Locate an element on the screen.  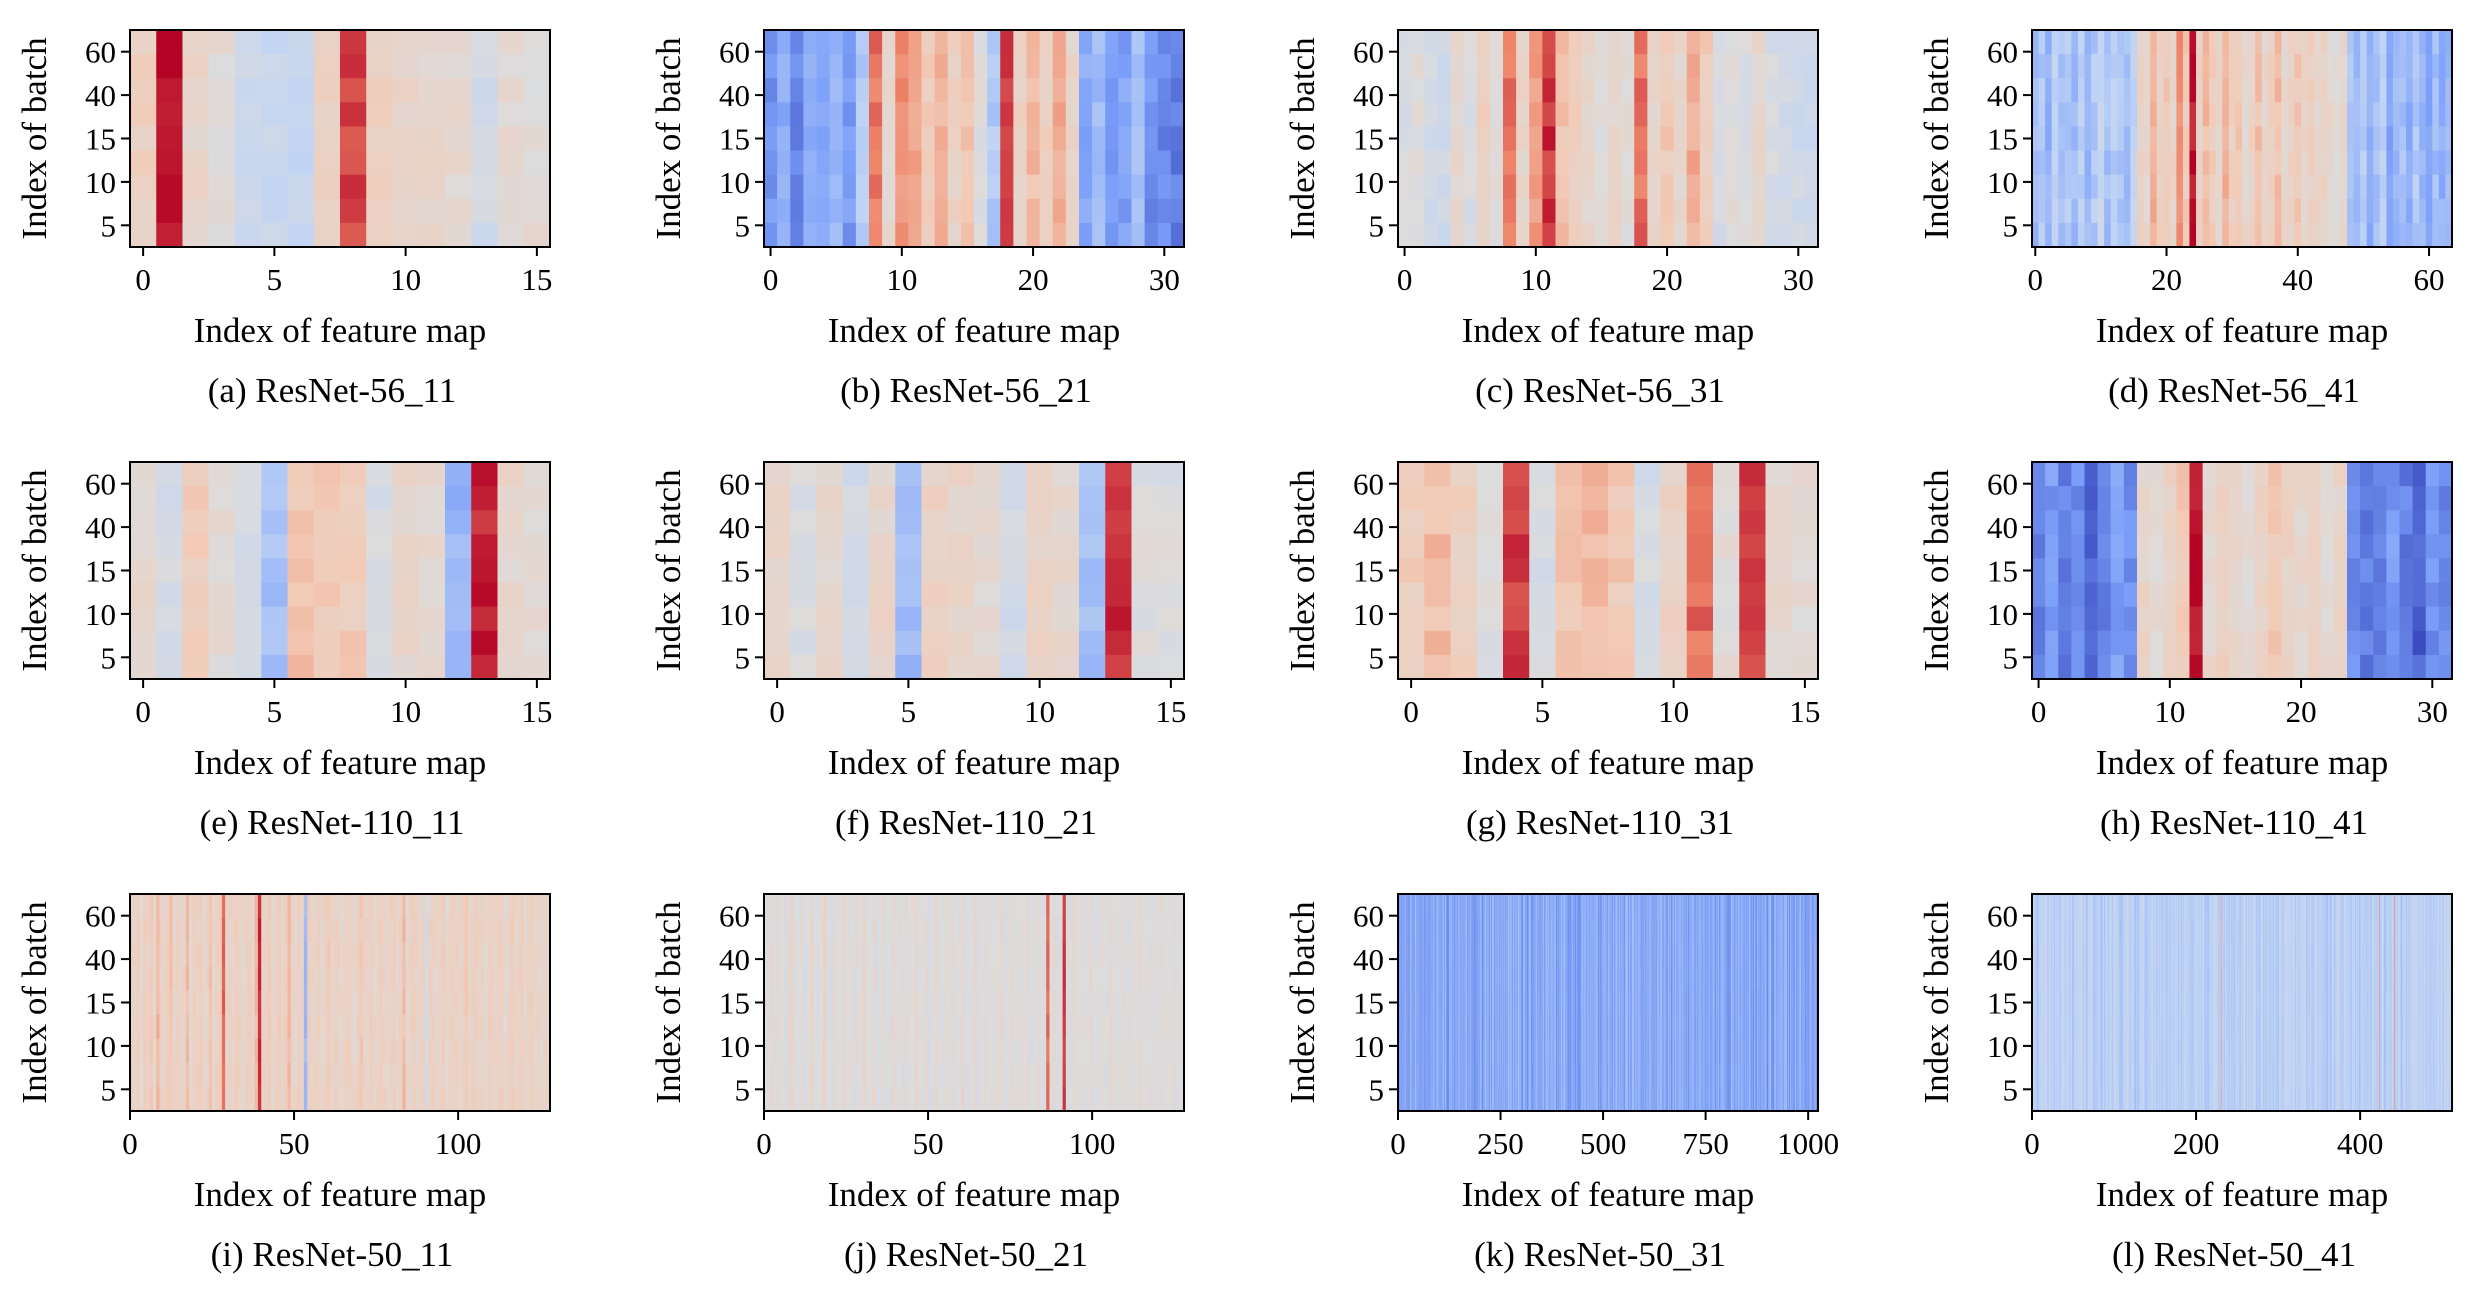
y-axis-label: Index of batch is located at coordinates (34, 1002).